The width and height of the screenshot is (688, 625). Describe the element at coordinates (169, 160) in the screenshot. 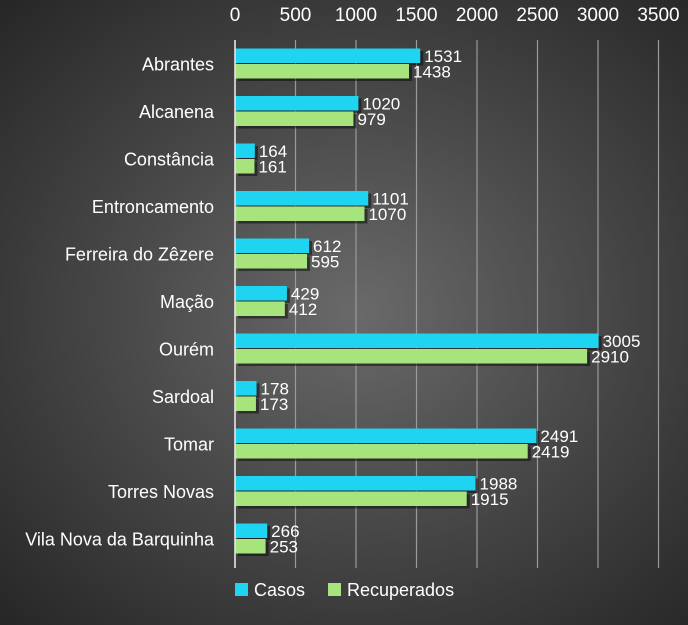

I see `category-label-constancia: Constância` at that location.